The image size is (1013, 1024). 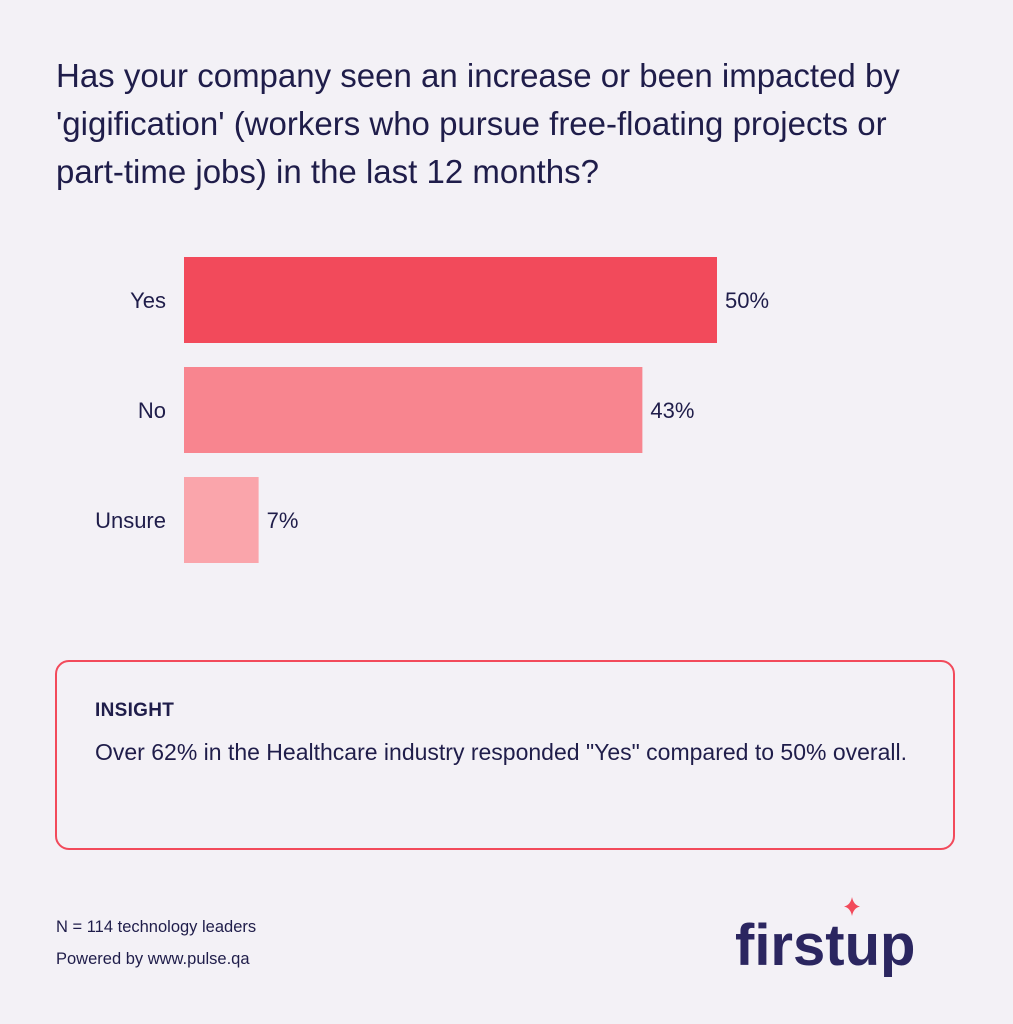 I want to click on category-label-yes: Yes, so click(x=148, y=300).